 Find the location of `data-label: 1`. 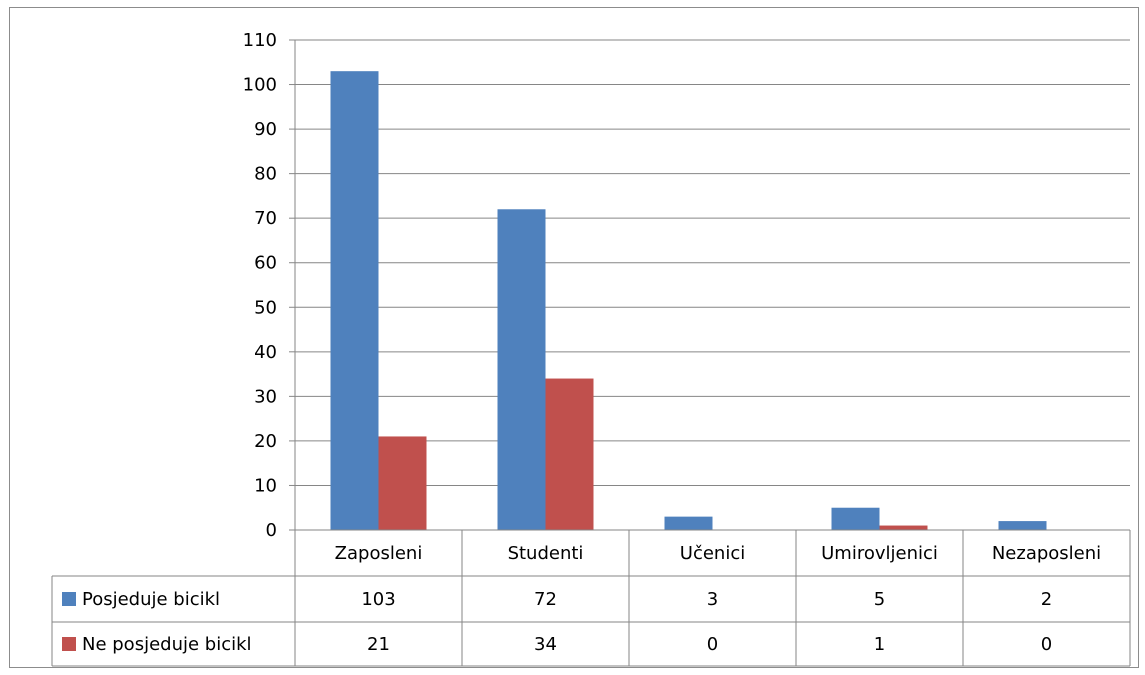

data-label: 1 is located at coordinates (879, 644).